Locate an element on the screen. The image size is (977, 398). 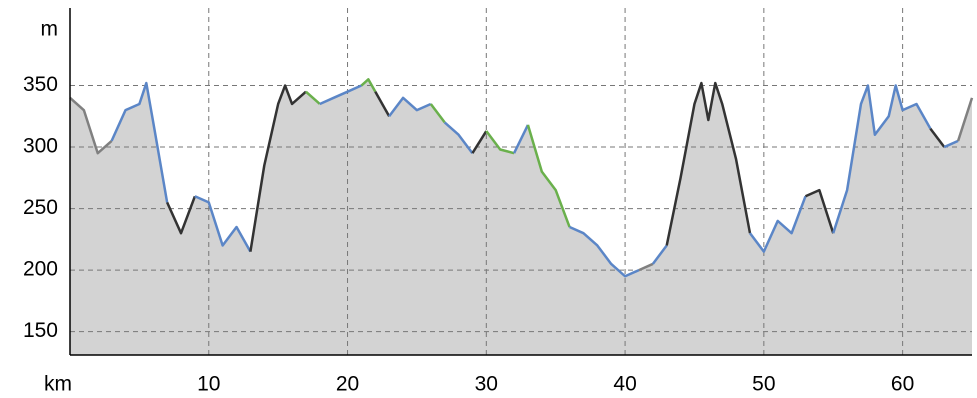
x-tick-label: 50 is located at coordinates (763, 384).